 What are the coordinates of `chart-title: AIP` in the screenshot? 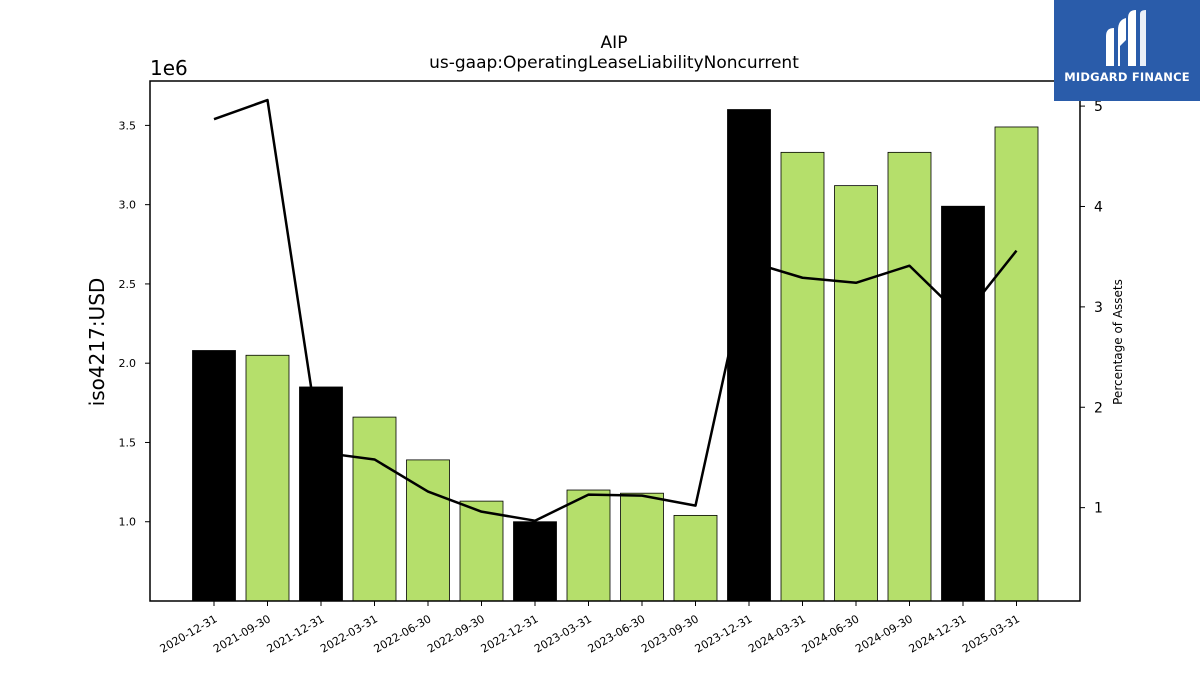 It's located at (614, 43).